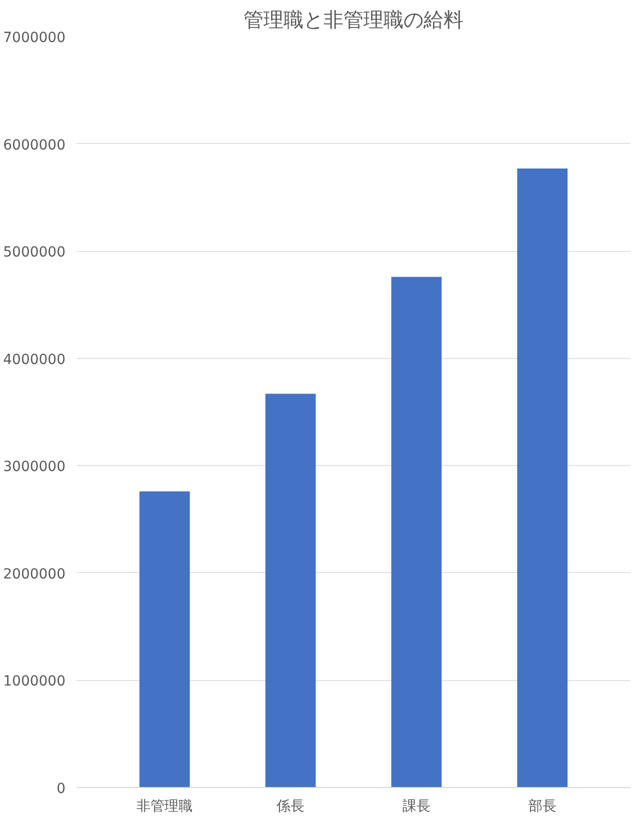 This screenshot has width=640, height=817. I want to click on y-tick-label: 5000000, so click(34, 252).